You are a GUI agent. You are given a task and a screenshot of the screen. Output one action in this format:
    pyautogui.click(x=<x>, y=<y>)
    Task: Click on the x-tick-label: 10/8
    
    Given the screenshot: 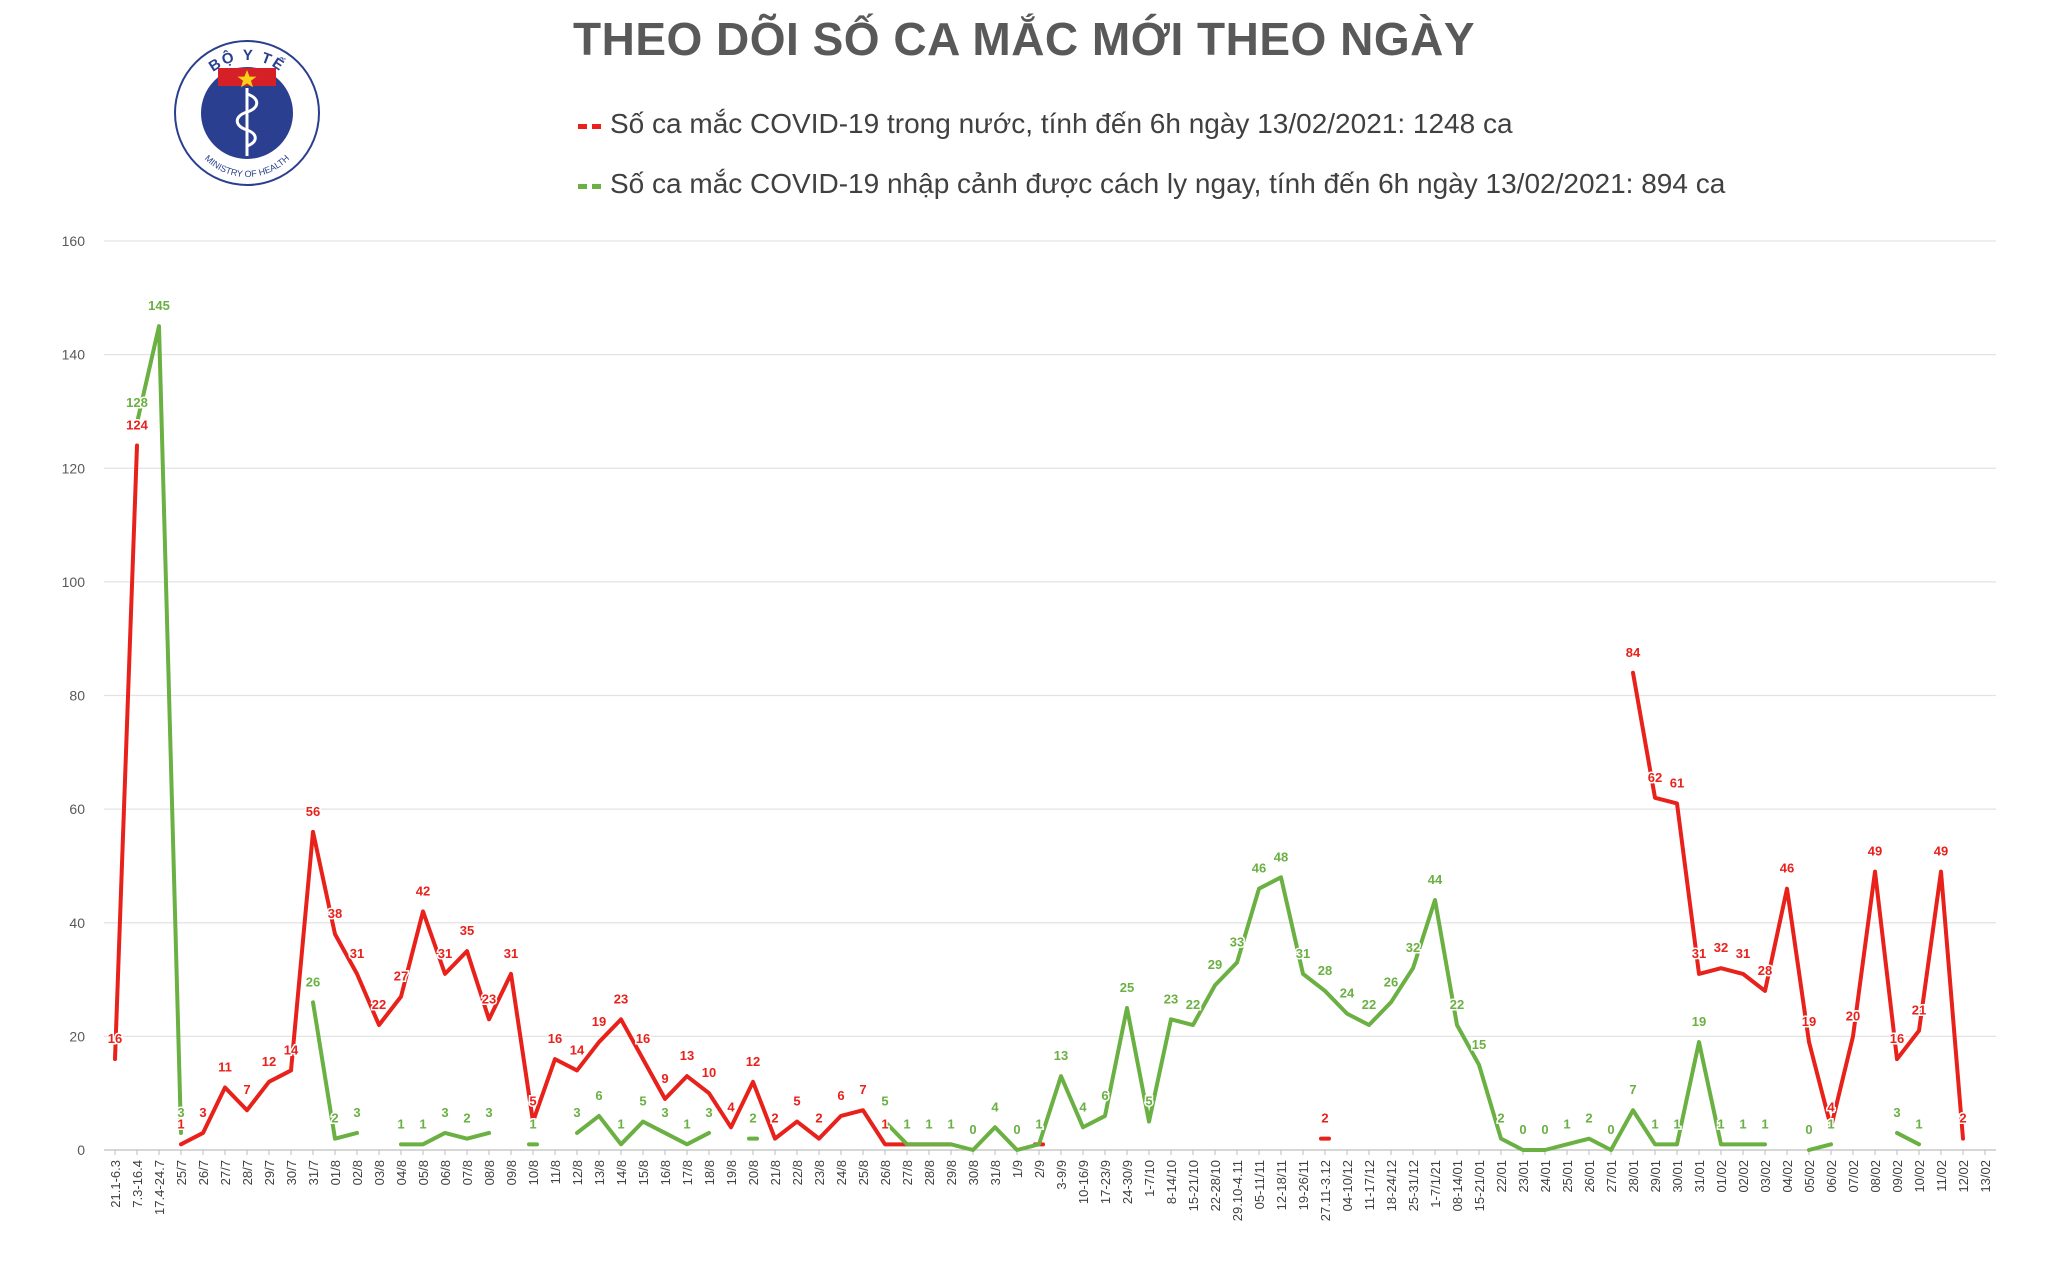 What is the action you would take?
    pyautogui.click(x=533, y=1172)
    